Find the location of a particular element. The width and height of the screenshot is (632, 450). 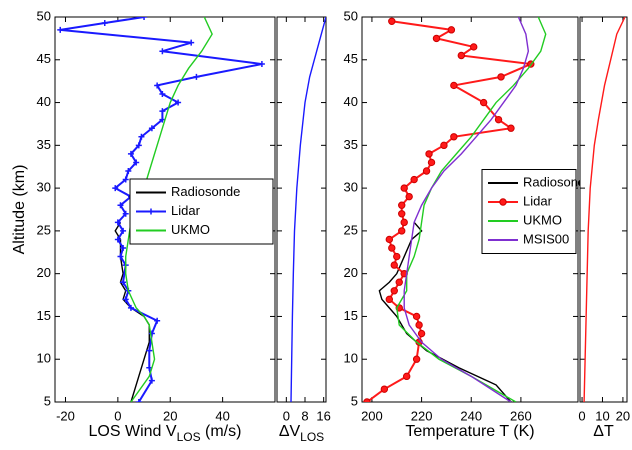

legend-label: UKMO is located at coordinates (542, 219).